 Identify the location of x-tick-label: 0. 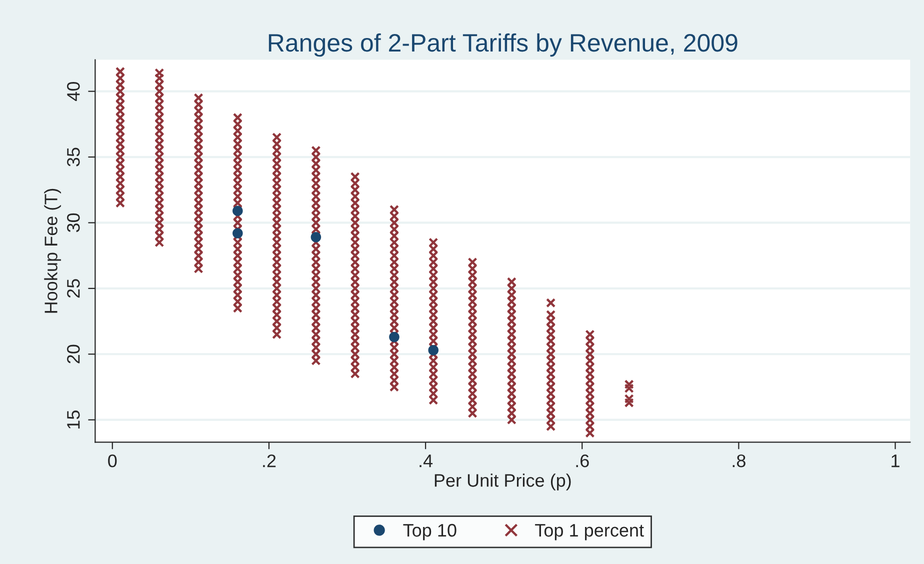
(112, 461).